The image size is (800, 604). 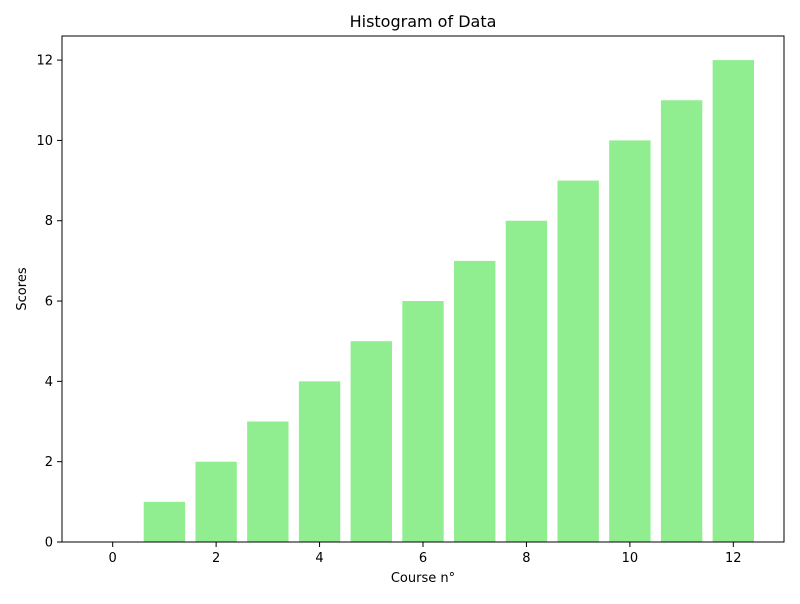 I want to click on y-tick-label: 2, so click(x=49, y=462).